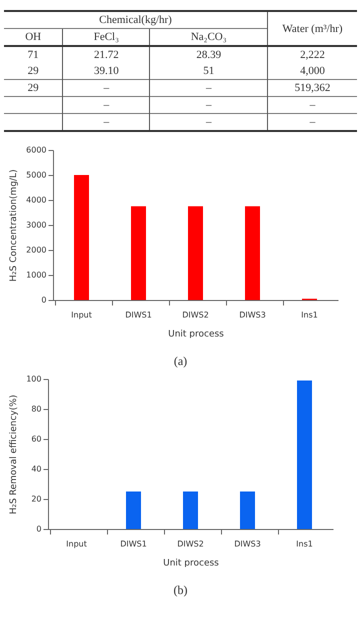 The height and width of the screenshot is (643, 361). Describe the element at coordinates (36, 275) in the screenshot. I see `y-tick-label: 1000` at that location.